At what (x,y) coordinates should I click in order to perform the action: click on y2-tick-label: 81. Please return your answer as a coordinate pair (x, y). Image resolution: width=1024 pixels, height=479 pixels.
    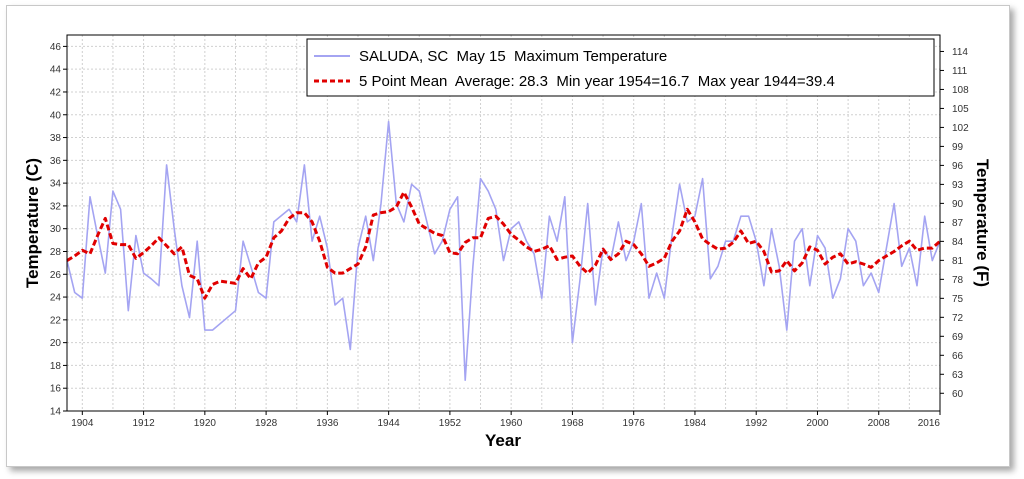
    Looking at the image, I should click on (958, 261).